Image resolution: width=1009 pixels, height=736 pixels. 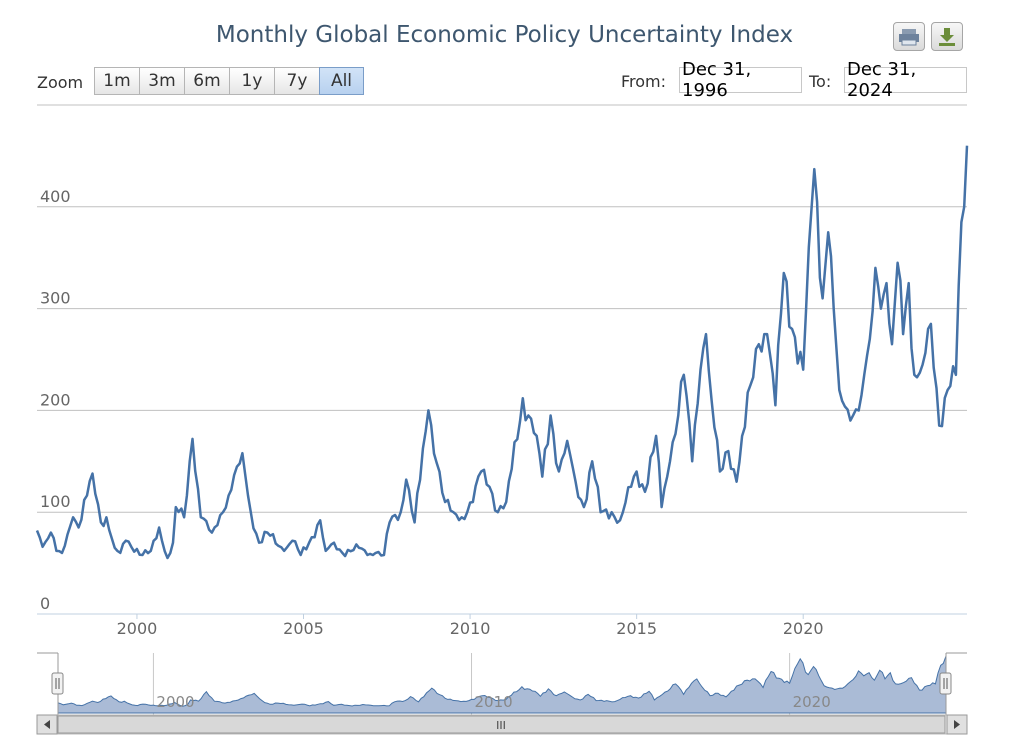 I want to click on download-button, so click(x=947, y=36).